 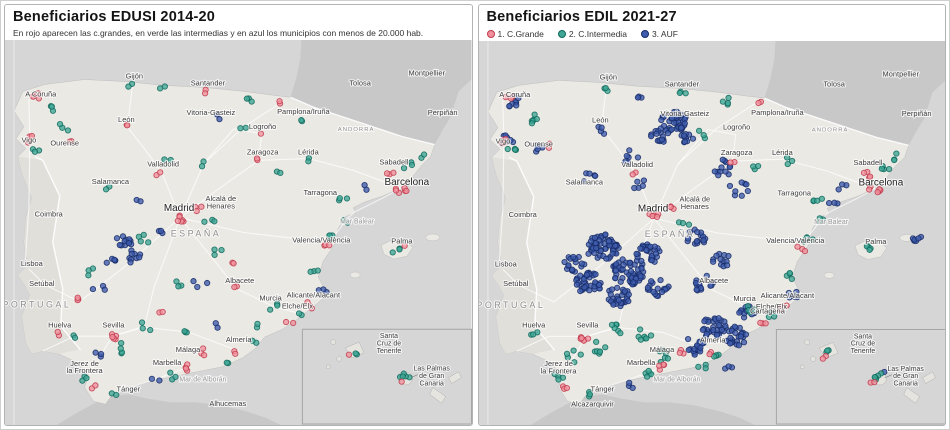 I want to click on legend-item-cgrande: 1. C.Grande, so click(x=515, y=34).